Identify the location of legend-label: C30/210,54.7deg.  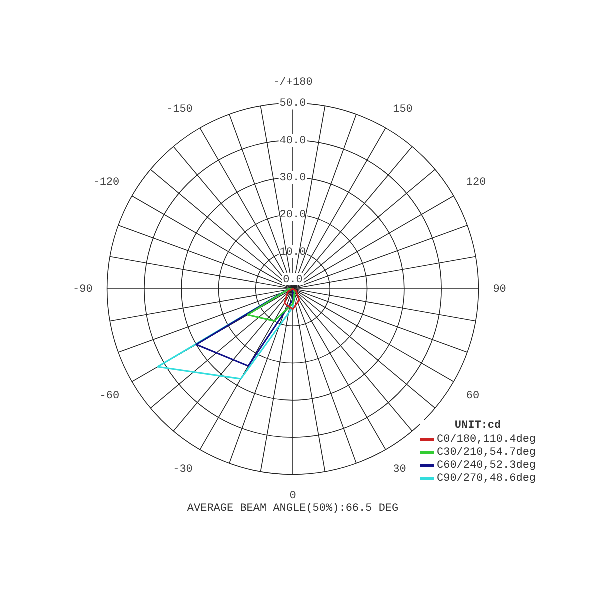
(486, 452).